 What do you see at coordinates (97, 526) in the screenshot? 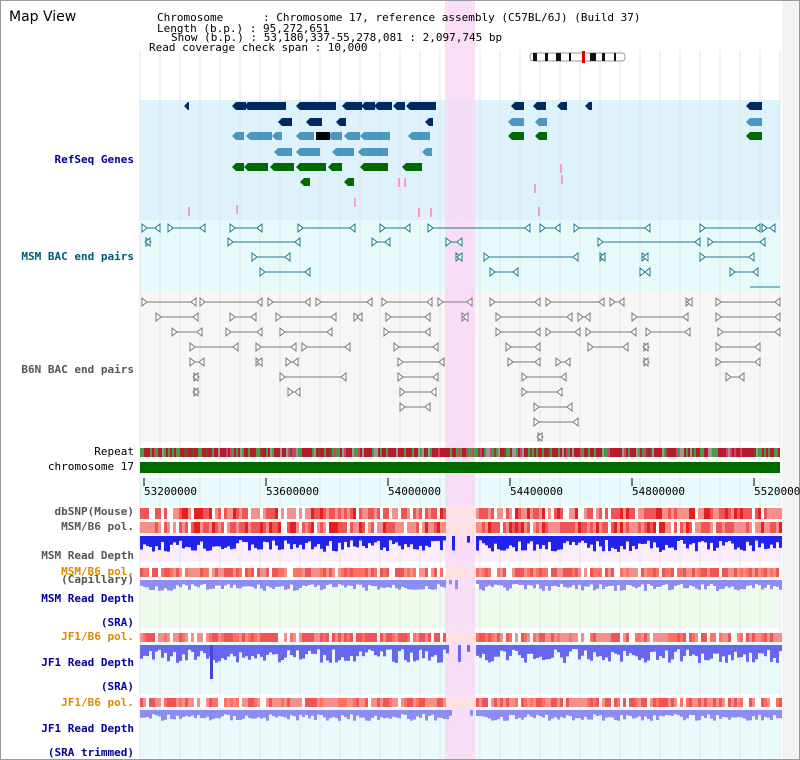
I see `track-label-msm-b6-pol-1: MSM/B6 pol.` at bounding box center [97, 526].